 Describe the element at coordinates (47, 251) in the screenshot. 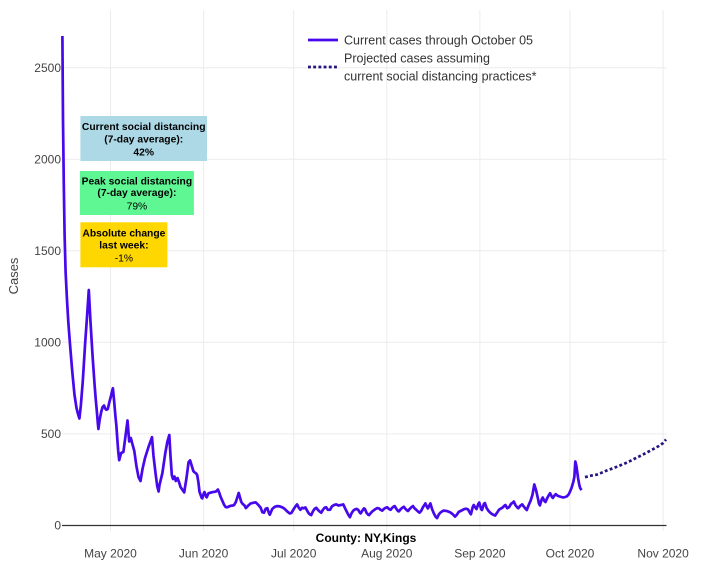

I see `svg-text: 1500` at that location.